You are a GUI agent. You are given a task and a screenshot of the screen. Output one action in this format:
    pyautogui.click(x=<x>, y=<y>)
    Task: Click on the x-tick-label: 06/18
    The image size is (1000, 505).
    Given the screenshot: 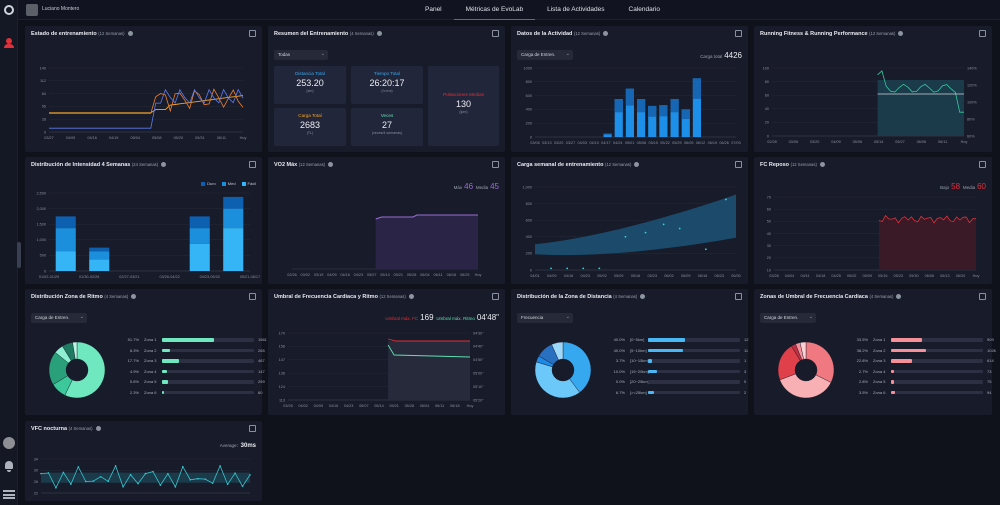 What is the action you would take?
    pyautogui.click(x=455, y=406)
    